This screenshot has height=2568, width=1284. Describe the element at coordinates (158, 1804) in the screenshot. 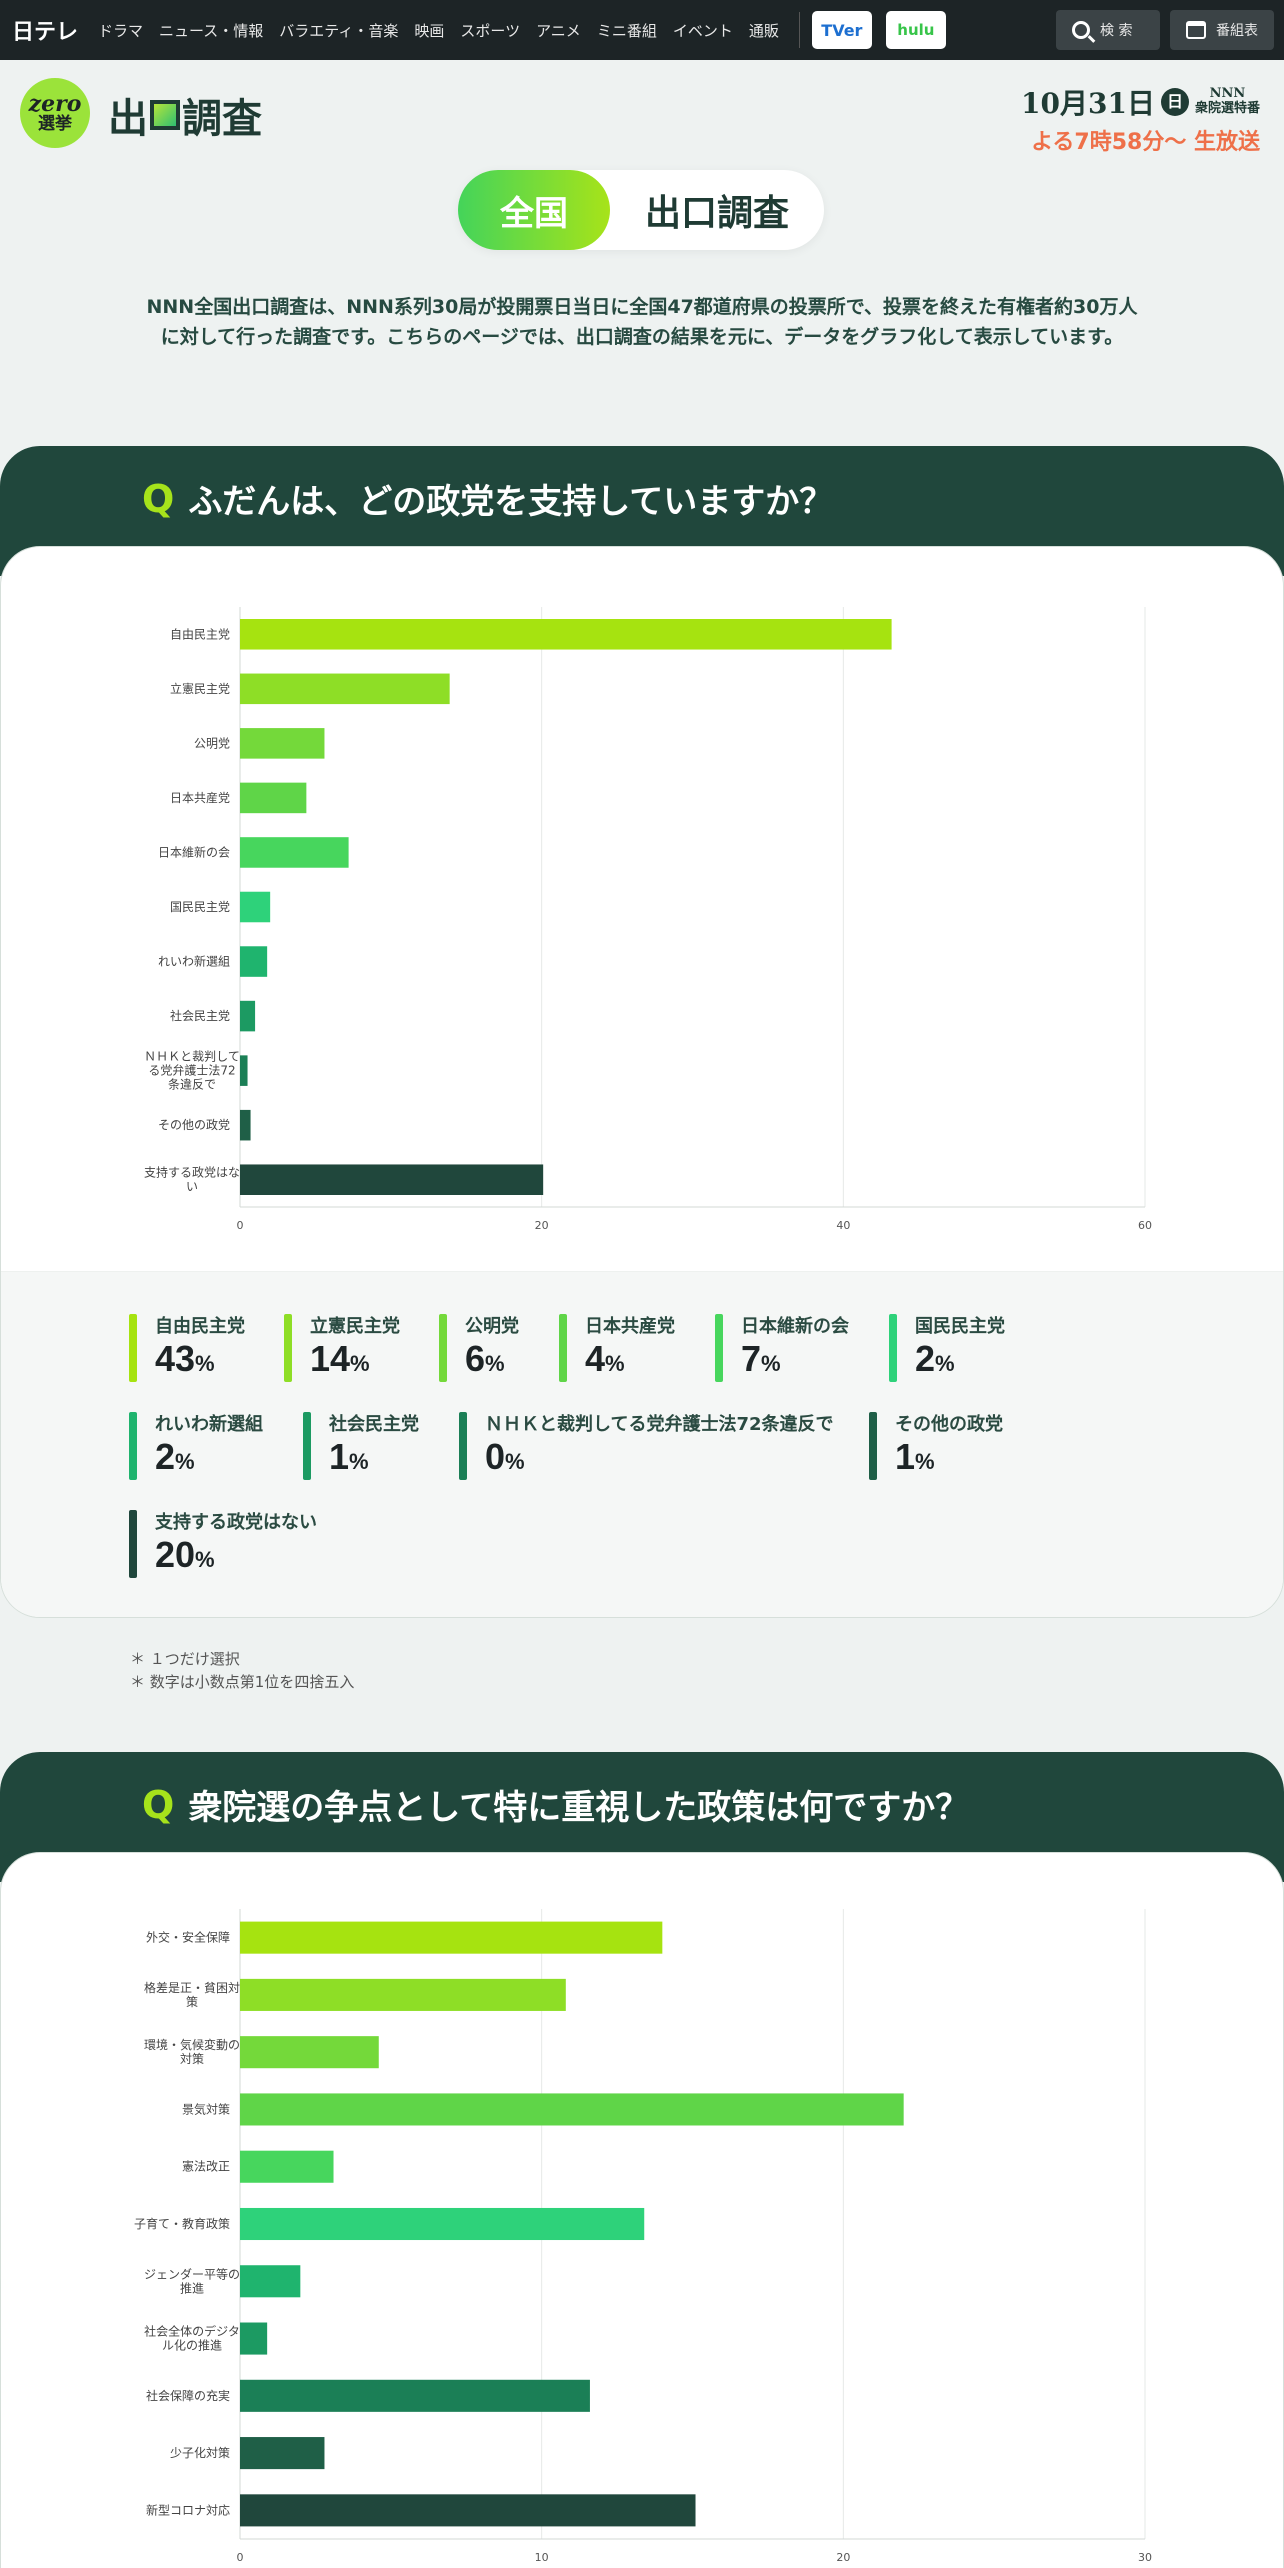

I see `q-mark: Q` at that location.